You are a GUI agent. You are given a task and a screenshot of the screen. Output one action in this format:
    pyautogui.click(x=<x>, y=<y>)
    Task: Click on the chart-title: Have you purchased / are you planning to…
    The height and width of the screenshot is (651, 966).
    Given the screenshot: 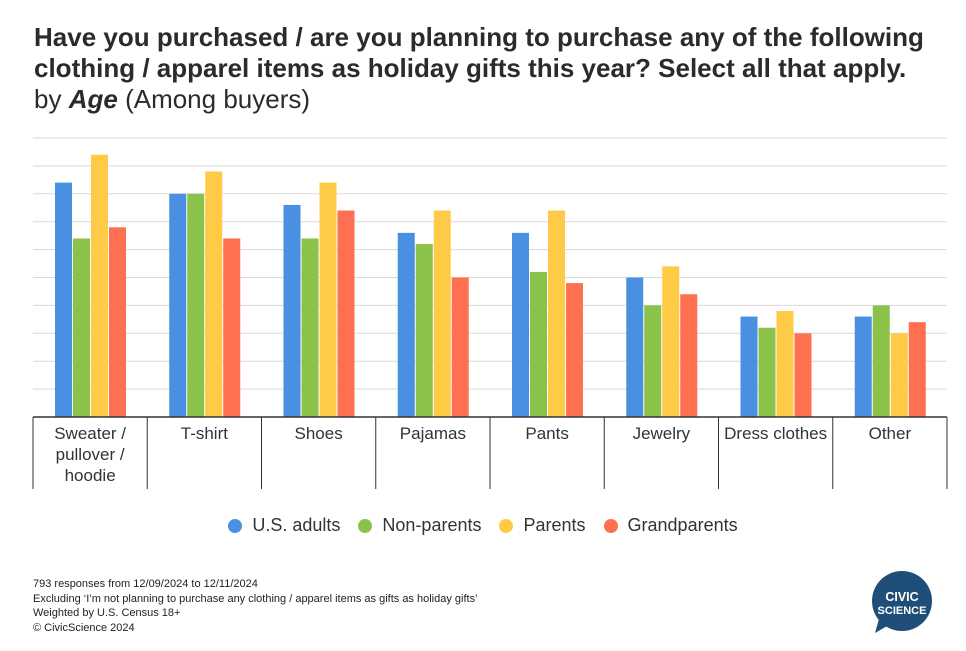 What is the action you would take?
    pyautogui.click(x=484, y=68)
    